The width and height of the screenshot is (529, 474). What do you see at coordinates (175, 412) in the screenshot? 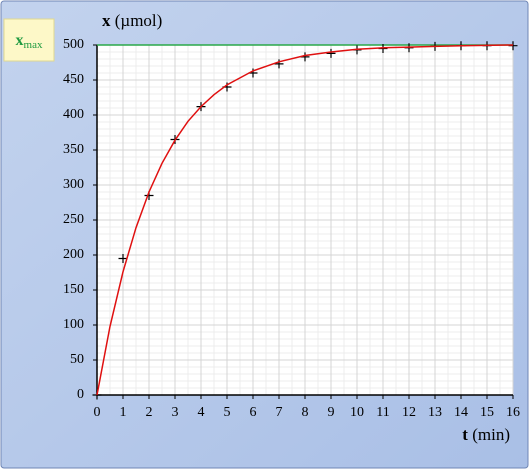
I see `x-tick-label: 3` at bounding box center [175, 412].